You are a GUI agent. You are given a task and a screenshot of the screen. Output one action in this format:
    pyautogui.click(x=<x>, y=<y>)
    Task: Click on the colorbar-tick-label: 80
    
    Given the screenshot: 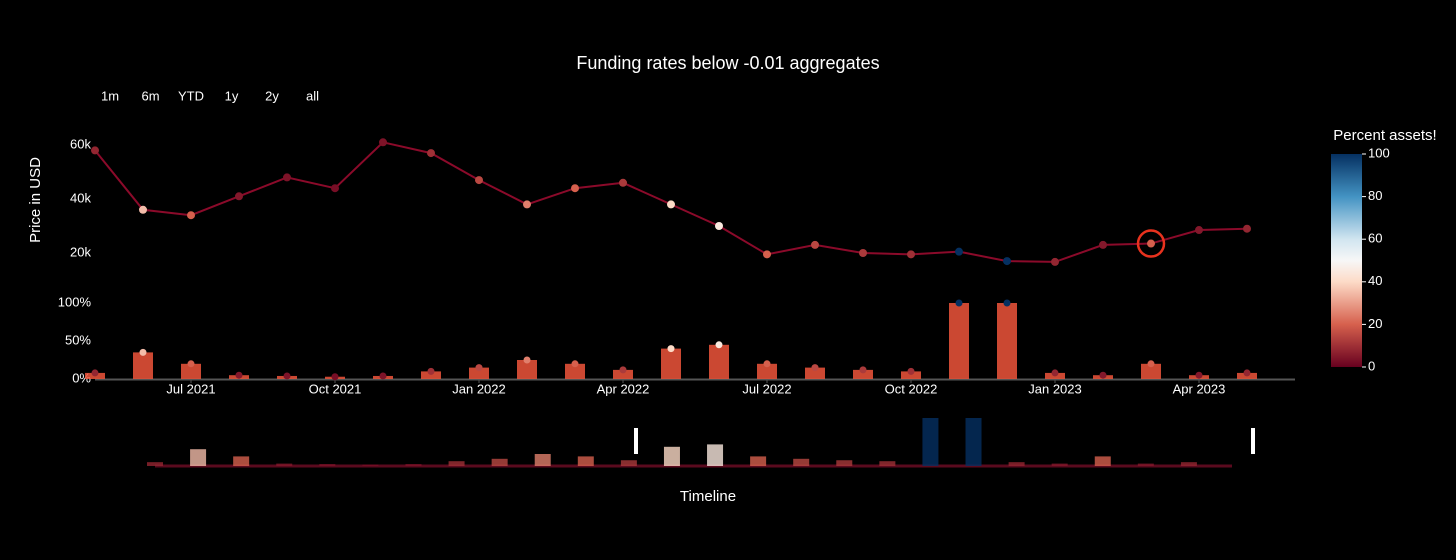 What is the action you would take?
    pyautogui.click(x=1375, y=195)
    